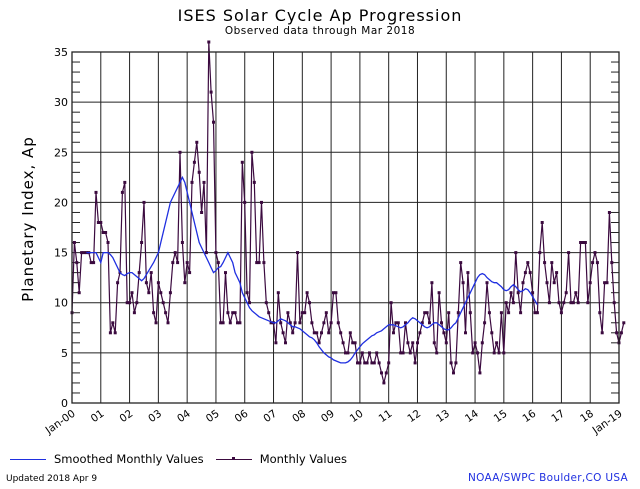 The image size is (640, 489). Describe the element at coordinates (472, 416) in the screenshot. I see `x-tick-label: 14` at that location.